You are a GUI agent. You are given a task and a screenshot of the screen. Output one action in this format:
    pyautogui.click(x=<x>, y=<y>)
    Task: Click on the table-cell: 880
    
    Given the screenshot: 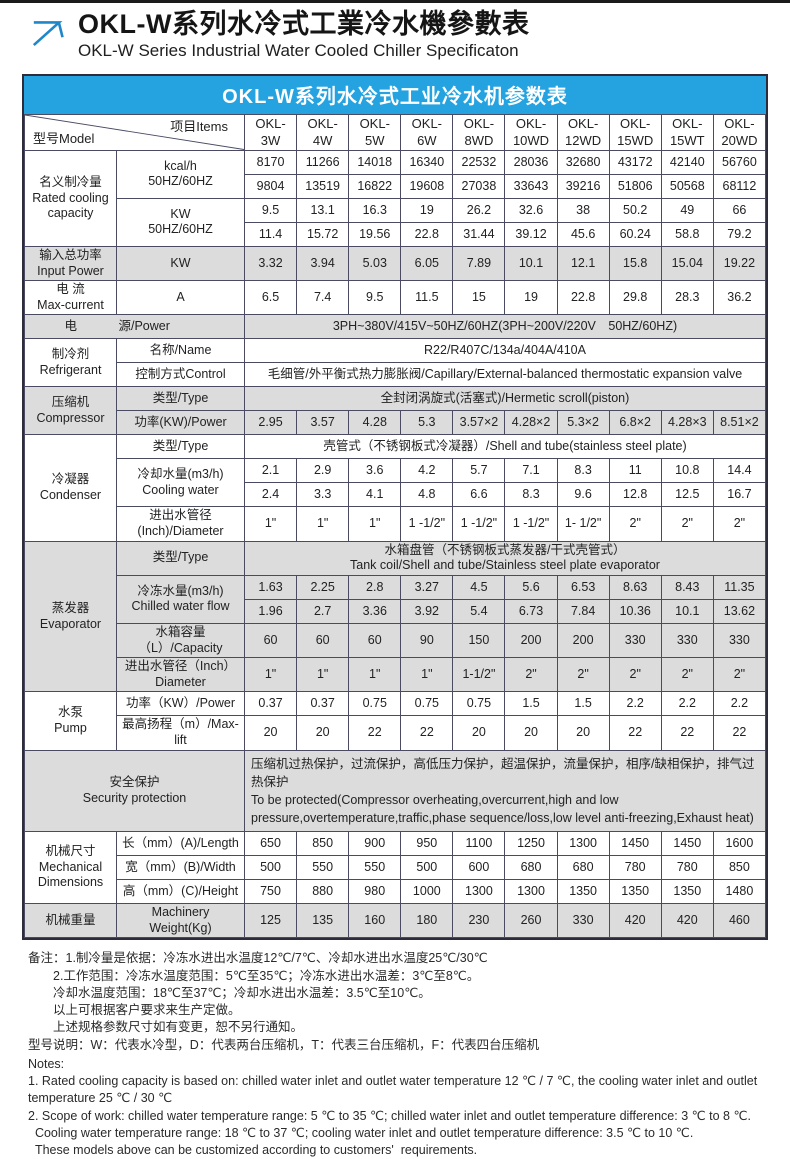 What is the action you would take?
    pyautogui.click(x=323, y=892)
    